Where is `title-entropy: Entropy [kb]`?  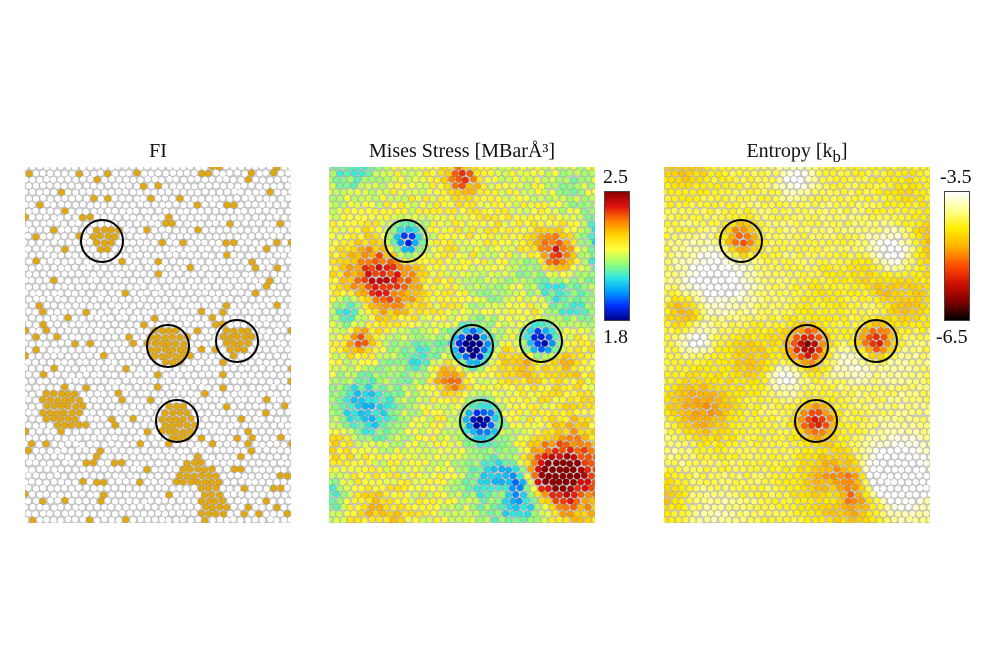
title-entropy: Entropy [kb] is located at coordinates (797, 153).